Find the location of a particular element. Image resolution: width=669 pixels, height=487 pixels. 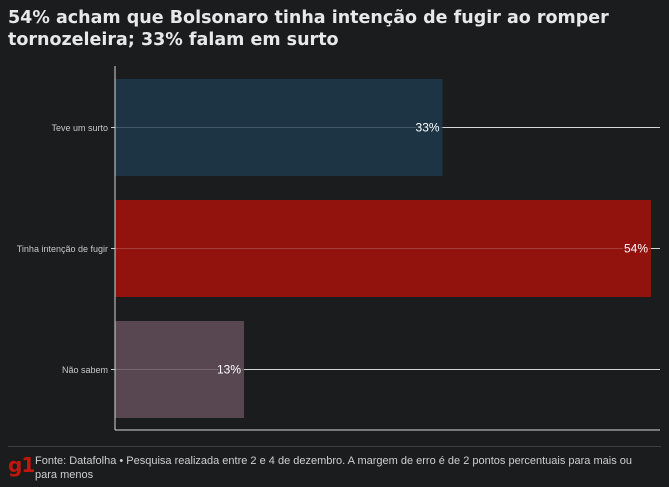

g1-logo: g1 is located at coordinates (21, 465).